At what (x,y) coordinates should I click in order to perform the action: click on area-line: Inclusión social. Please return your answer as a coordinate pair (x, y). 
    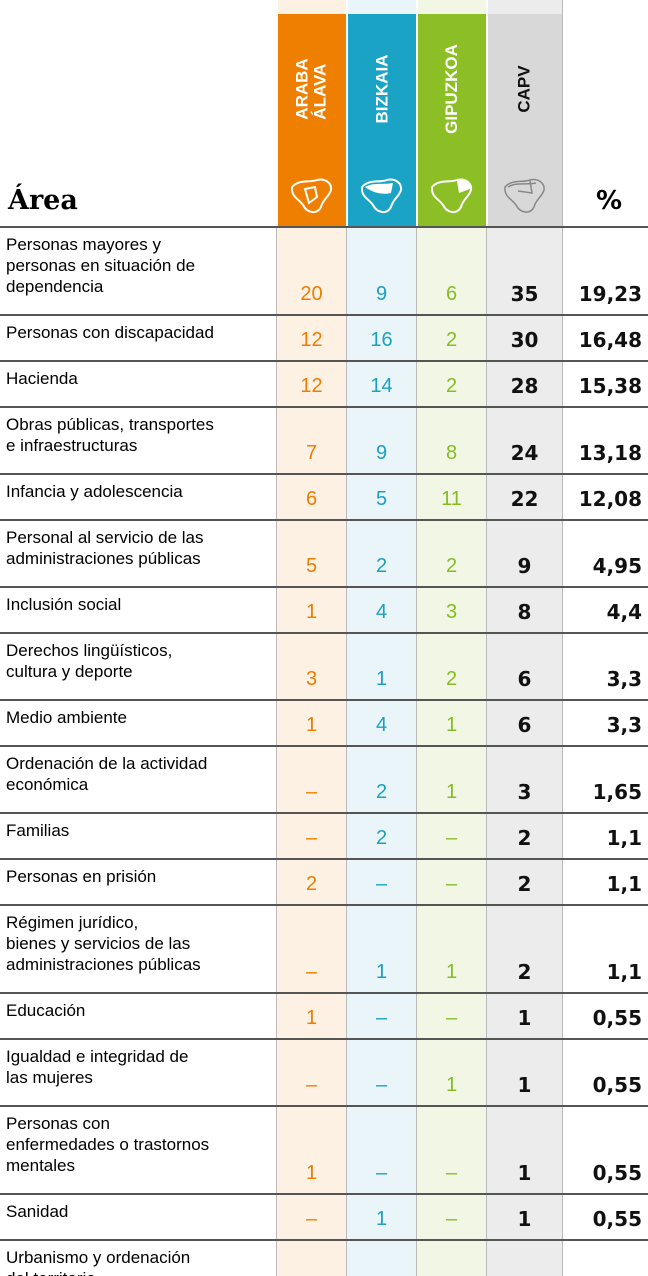
    Looking at the image, I should click on (64, 604).